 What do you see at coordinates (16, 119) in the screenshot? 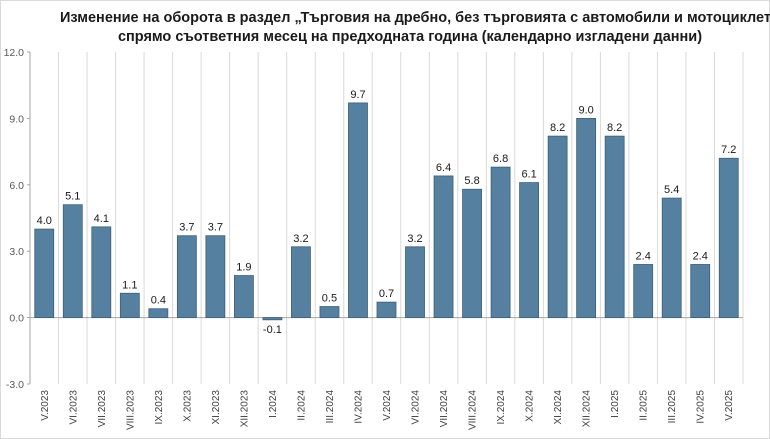
I see `y-tick-label: 9.0` at bounding box center [16, 119].